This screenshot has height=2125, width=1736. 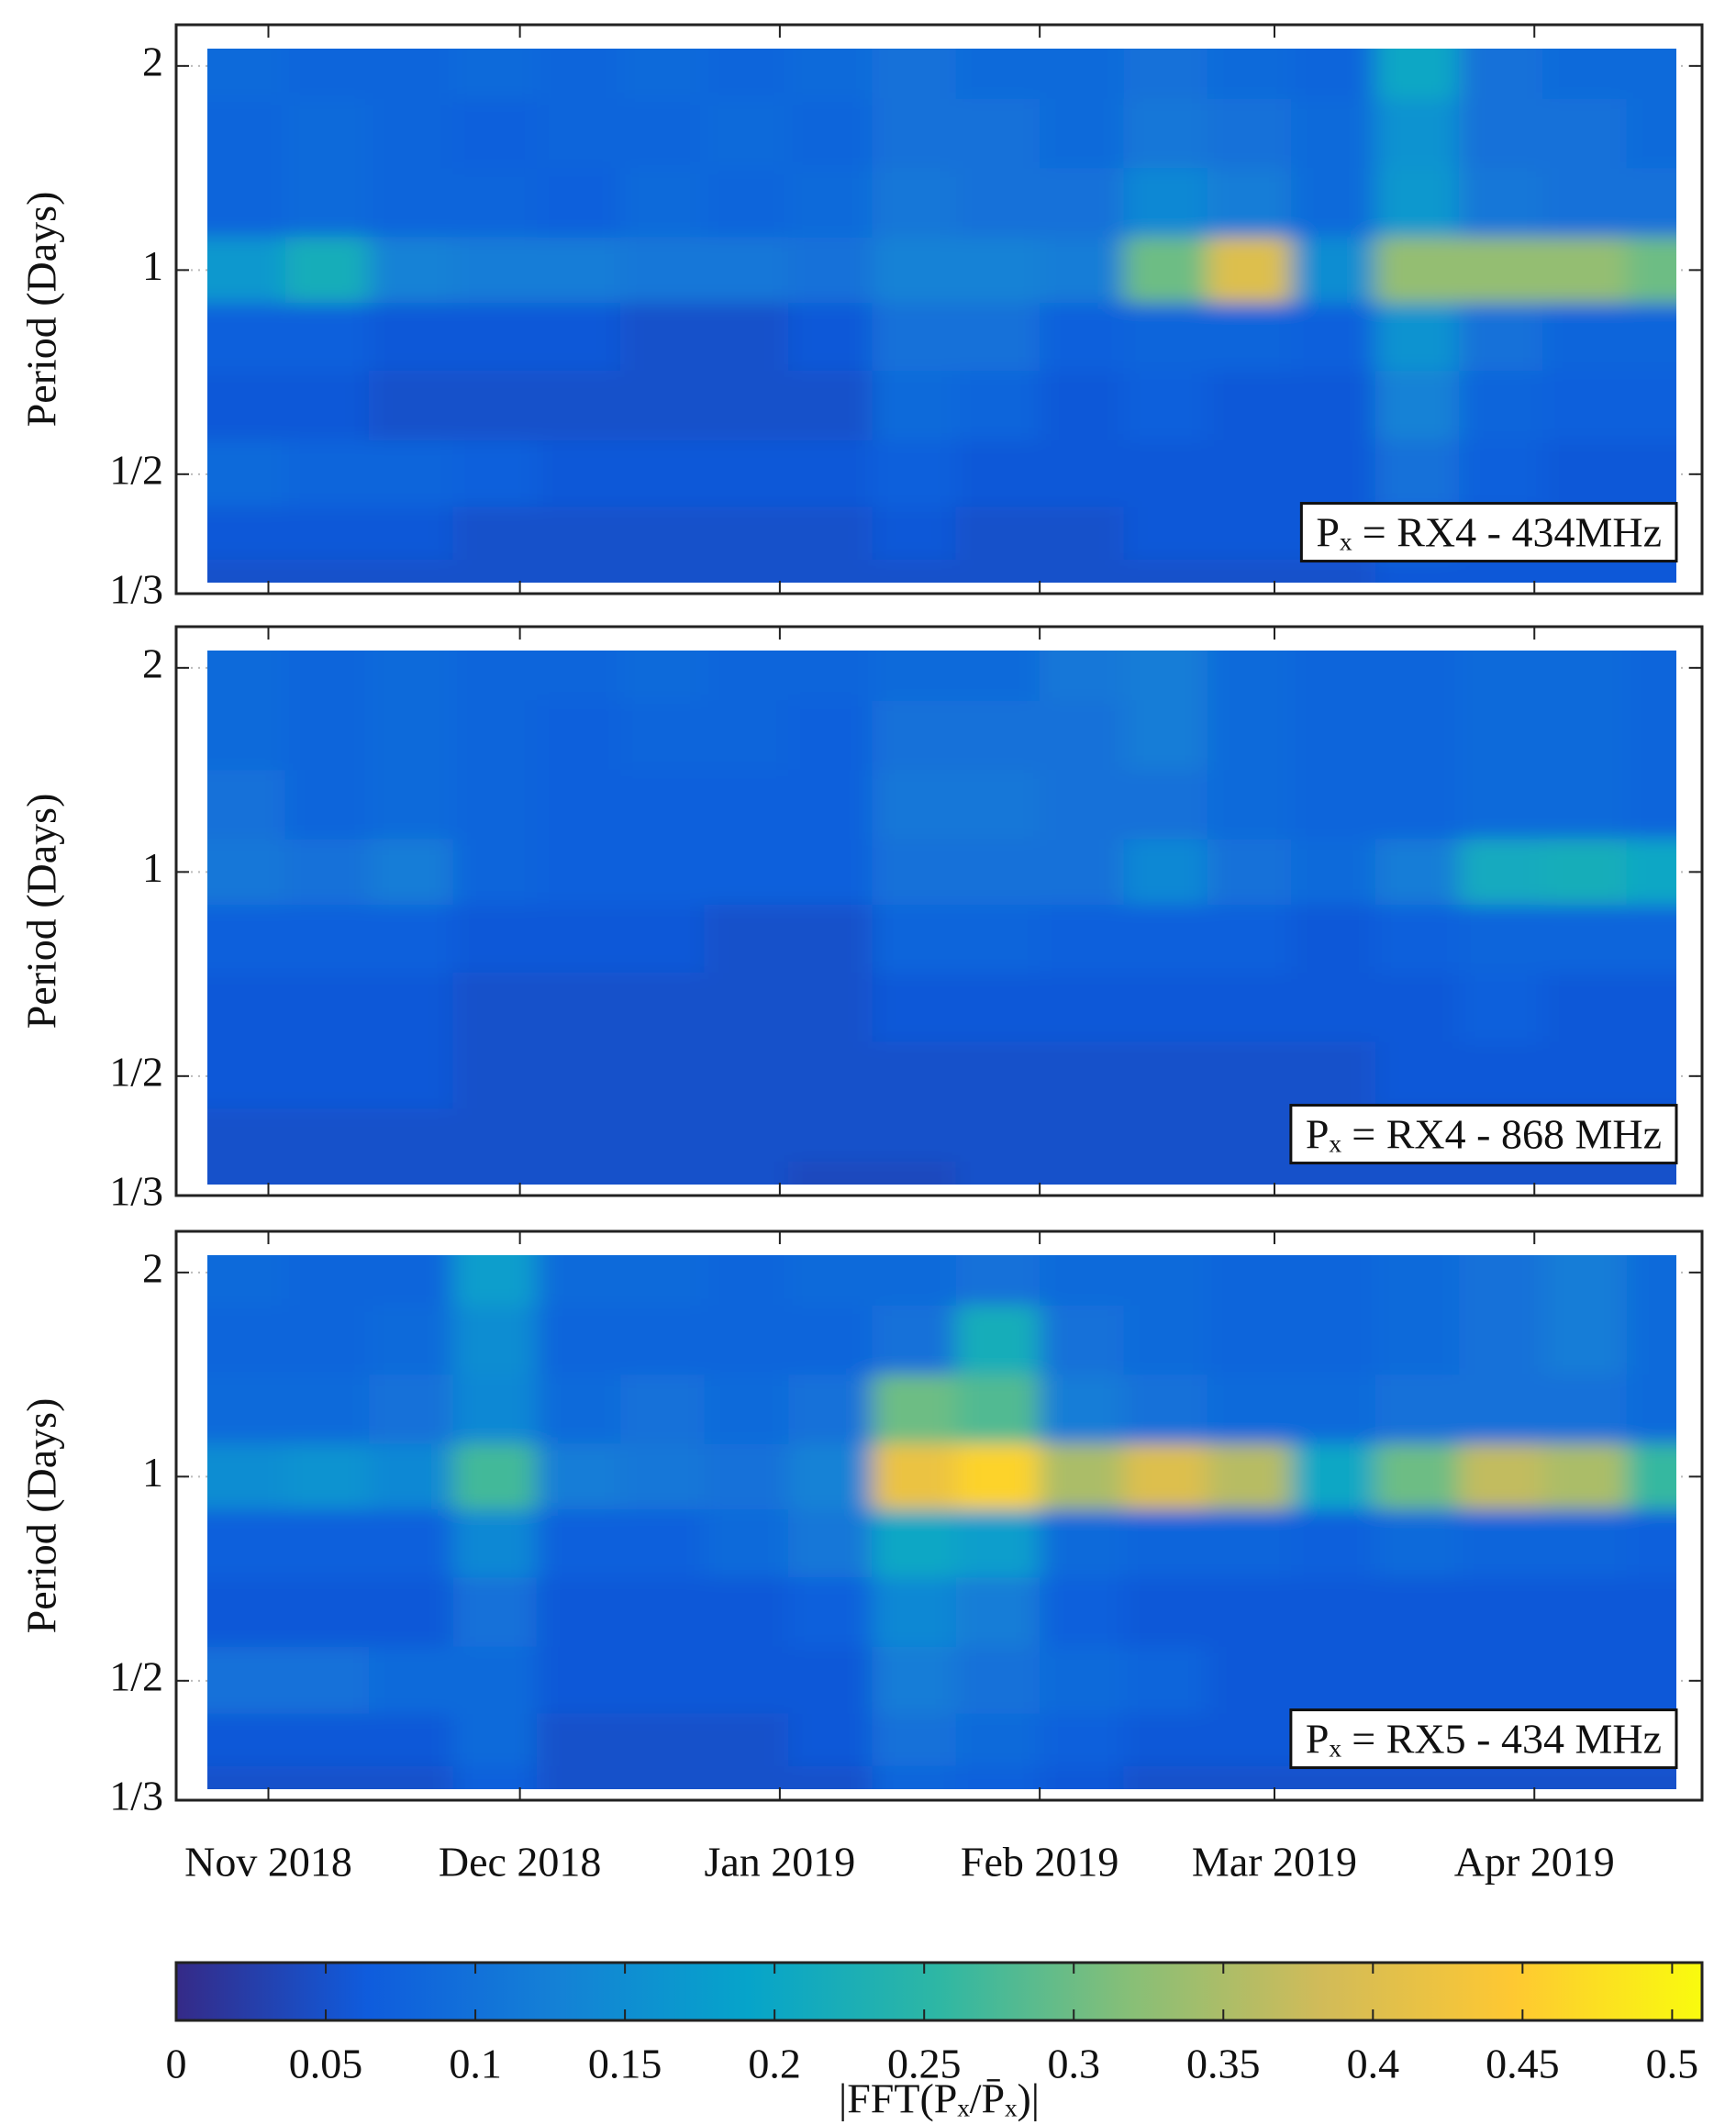 What do you see at coordinates (939, 1991) in the screenshot?
I see `colorbar` at bounding box center [939, 1991].